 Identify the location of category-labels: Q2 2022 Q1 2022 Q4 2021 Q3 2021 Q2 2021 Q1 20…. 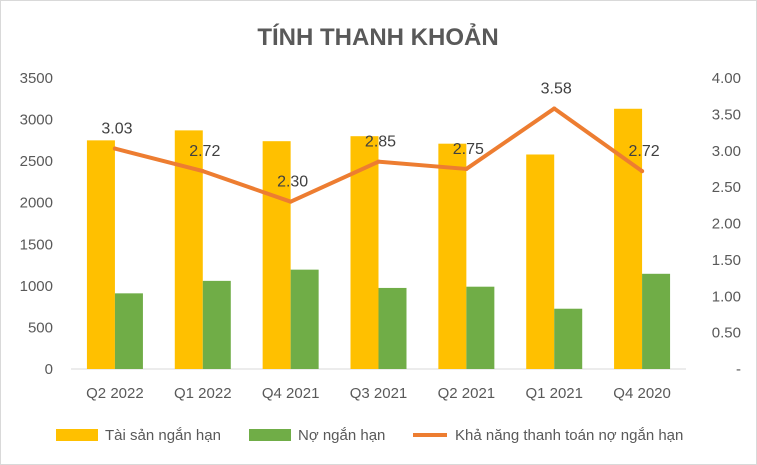
(378, 393).